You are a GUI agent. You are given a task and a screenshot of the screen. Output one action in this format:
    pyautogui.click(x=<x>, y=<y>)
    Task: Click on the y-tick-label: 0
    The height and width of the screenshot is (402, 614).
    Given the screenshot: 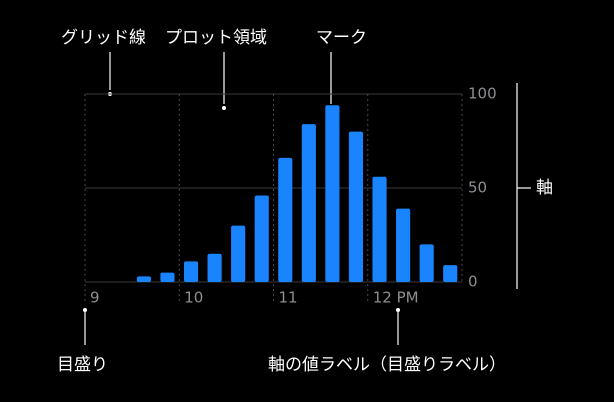 What is the action you would take?
    pyautogui.click(x=473, y=282)
    